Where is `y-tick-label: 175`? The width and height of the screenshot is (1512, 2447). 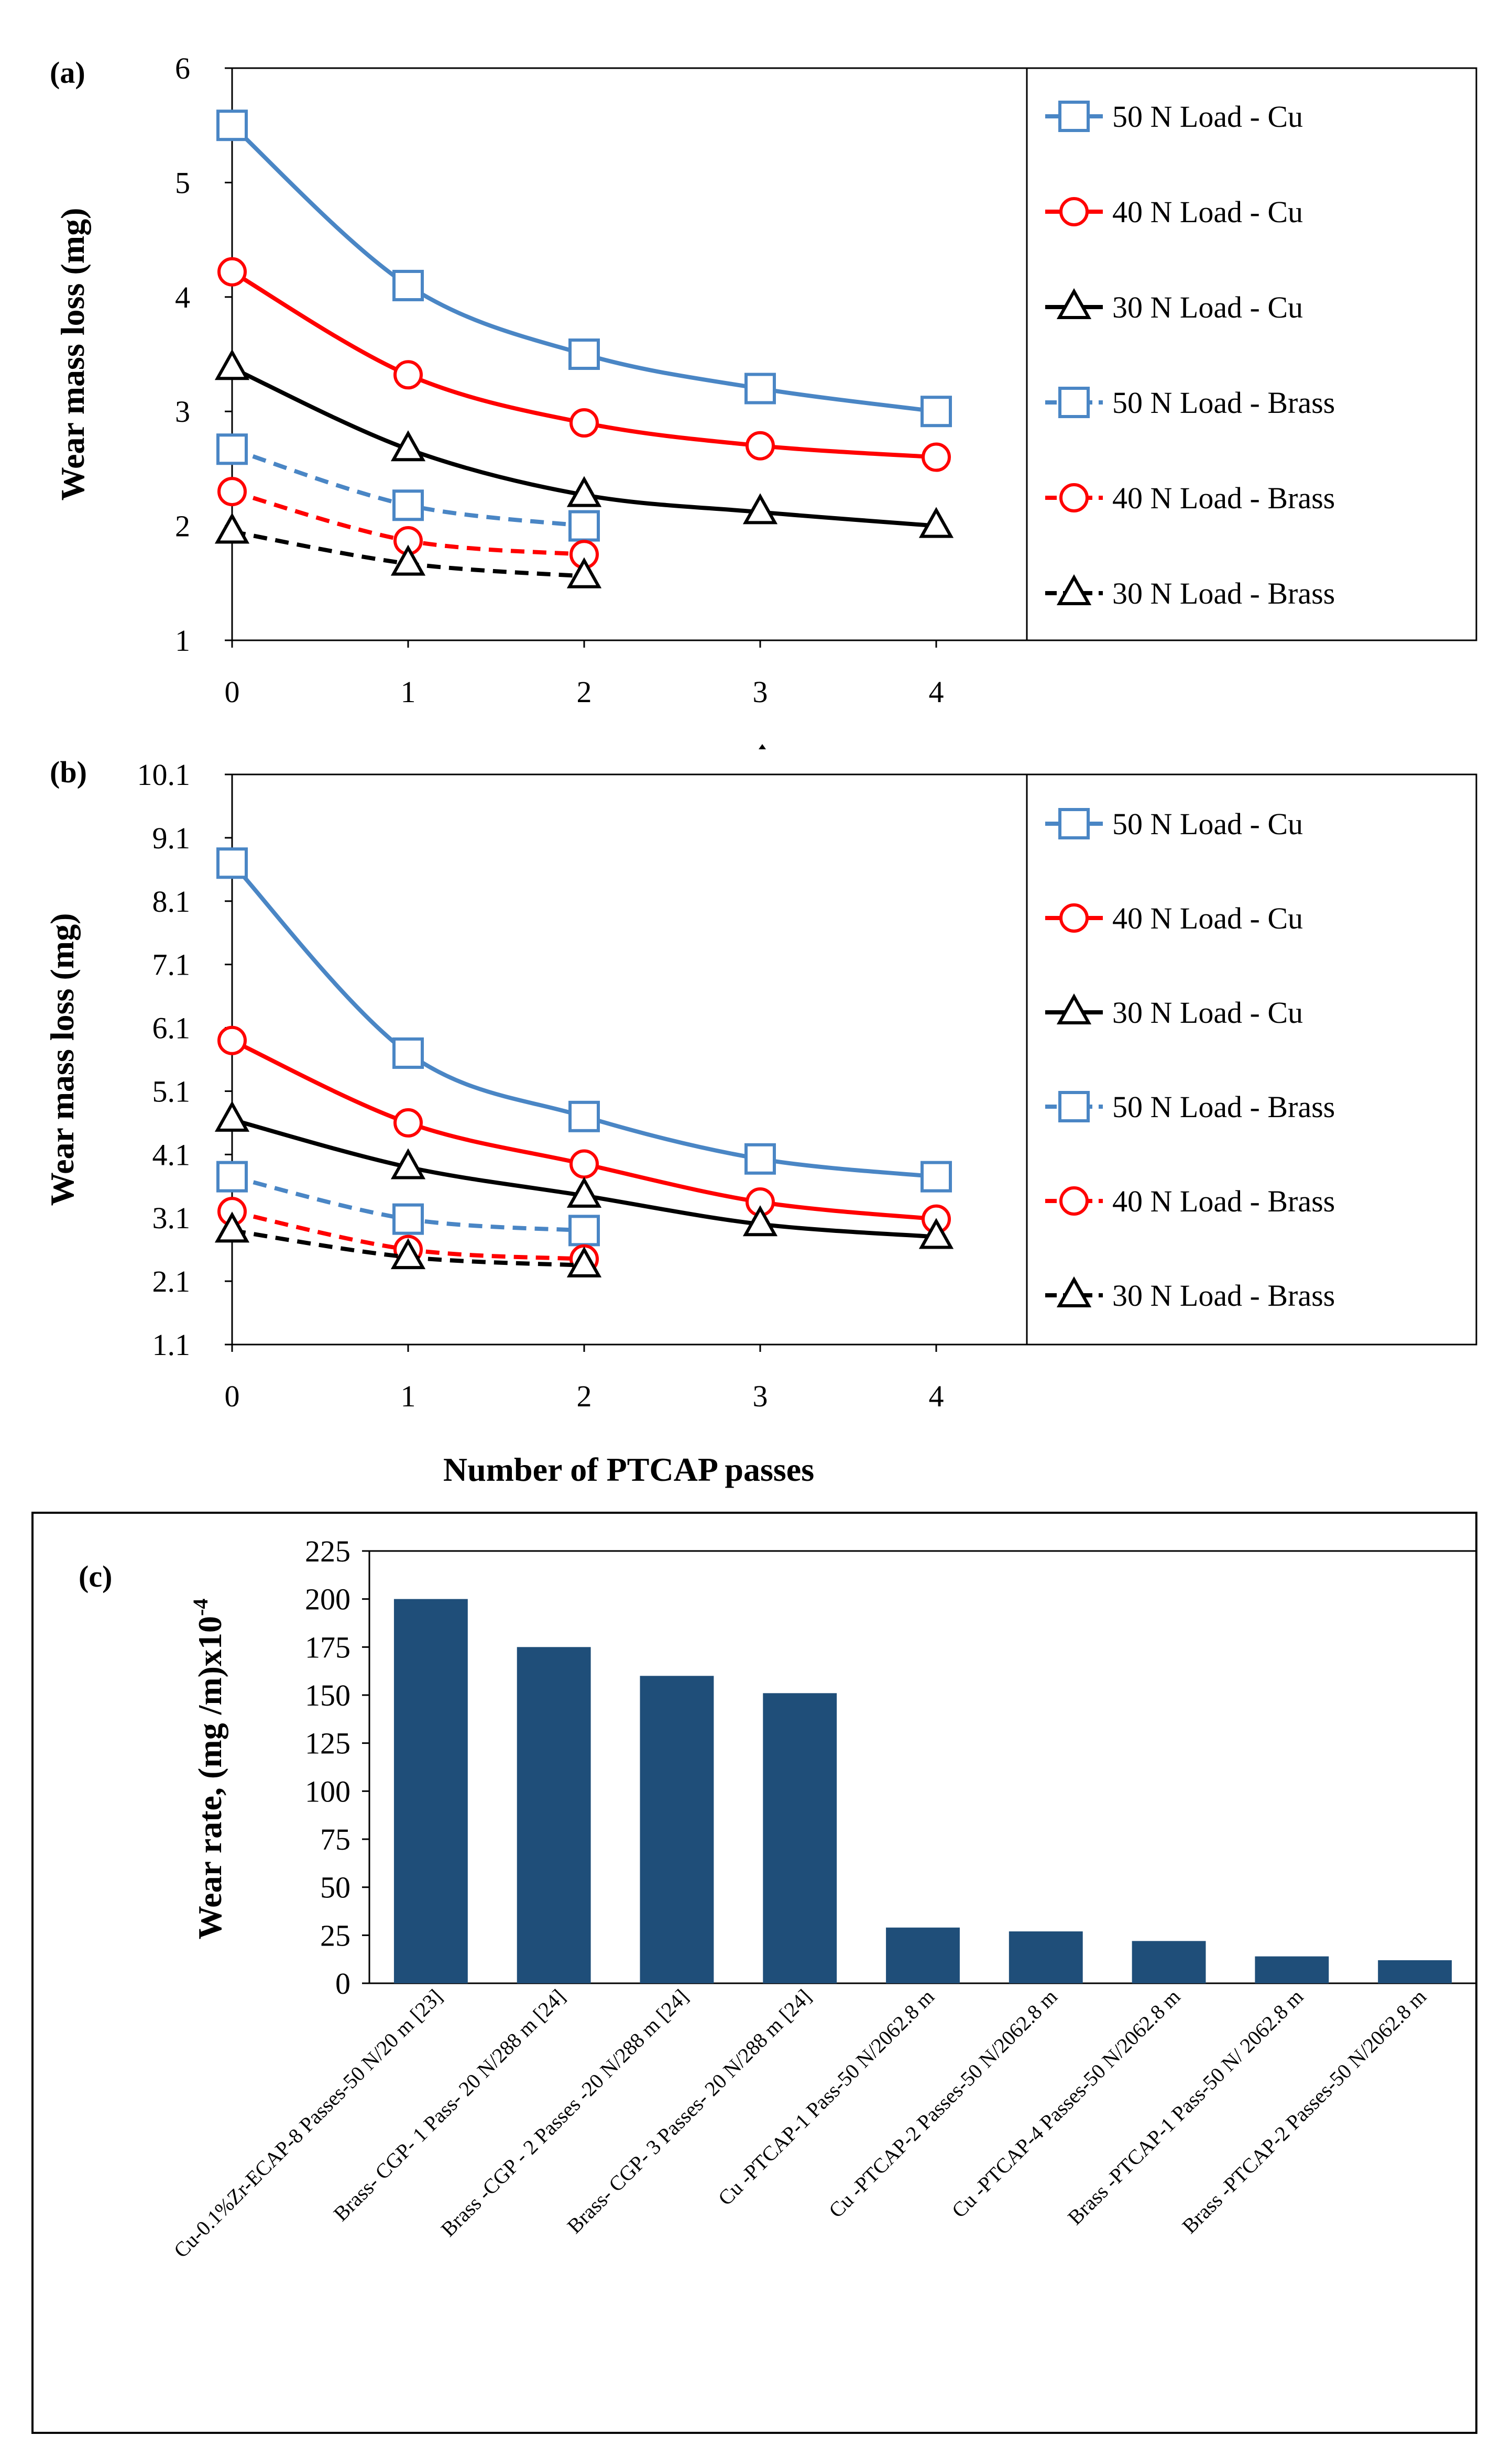
y-tick-label: 175 is located at coordinates (327, 1647).